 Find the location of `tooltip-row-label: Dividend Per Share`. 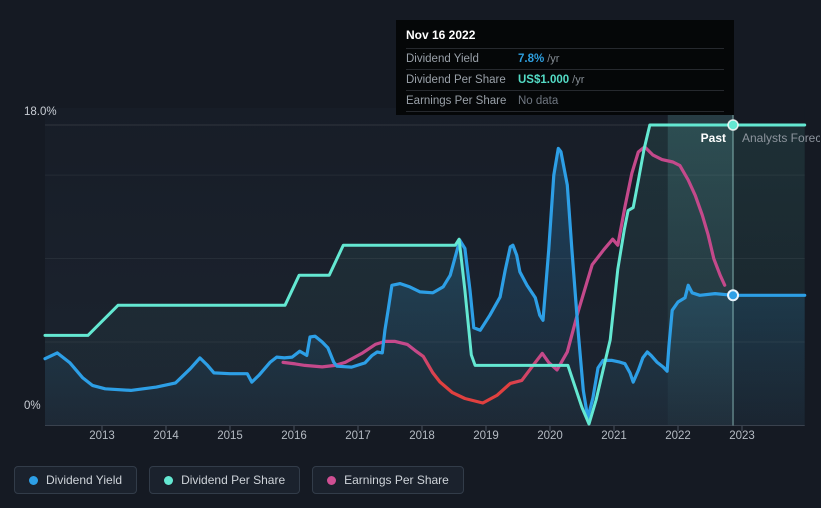

tooltip-row-label: Dividend Per Share is located at coordinates (456, 80).